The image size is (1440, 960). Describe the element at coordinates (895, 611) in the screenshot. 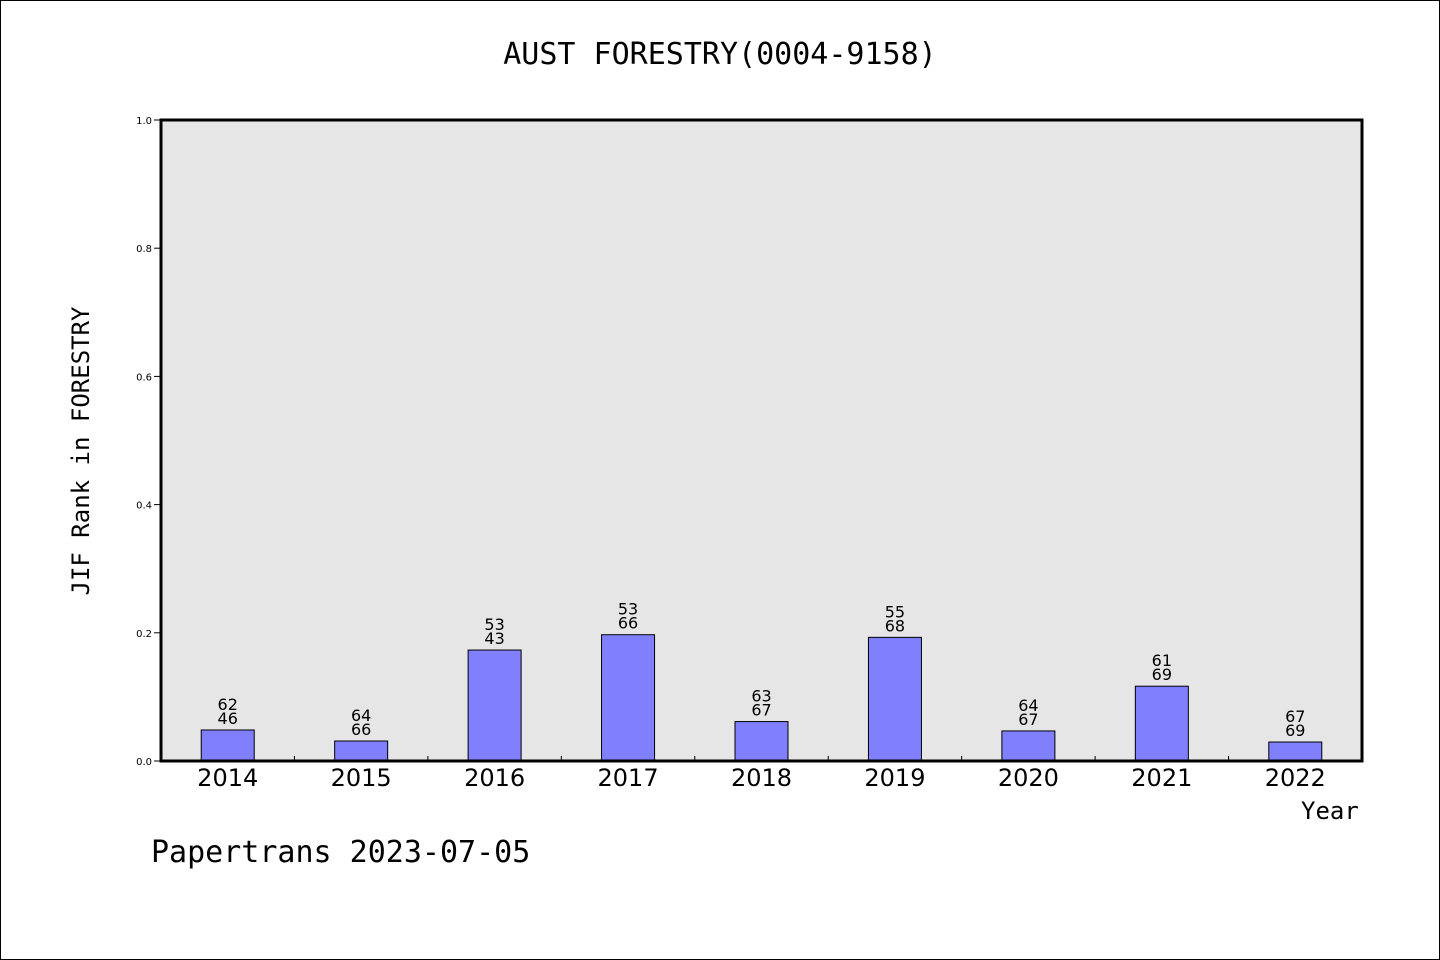

I see `bar-rank-label: 55` at that location.